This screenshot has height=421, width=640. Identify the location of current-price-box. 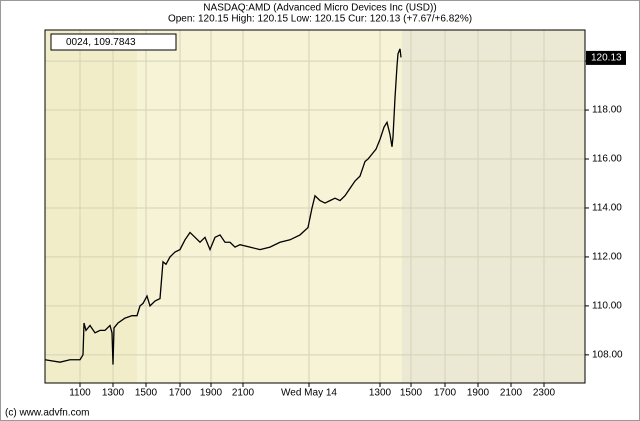
(606, 57).